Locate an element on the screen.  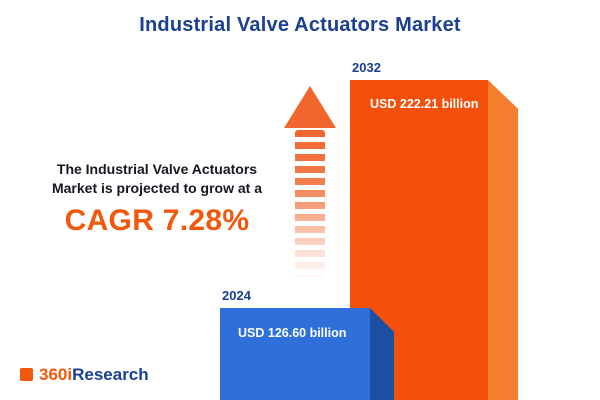
bar-2032-side-face is located at coordinates (503, 240).